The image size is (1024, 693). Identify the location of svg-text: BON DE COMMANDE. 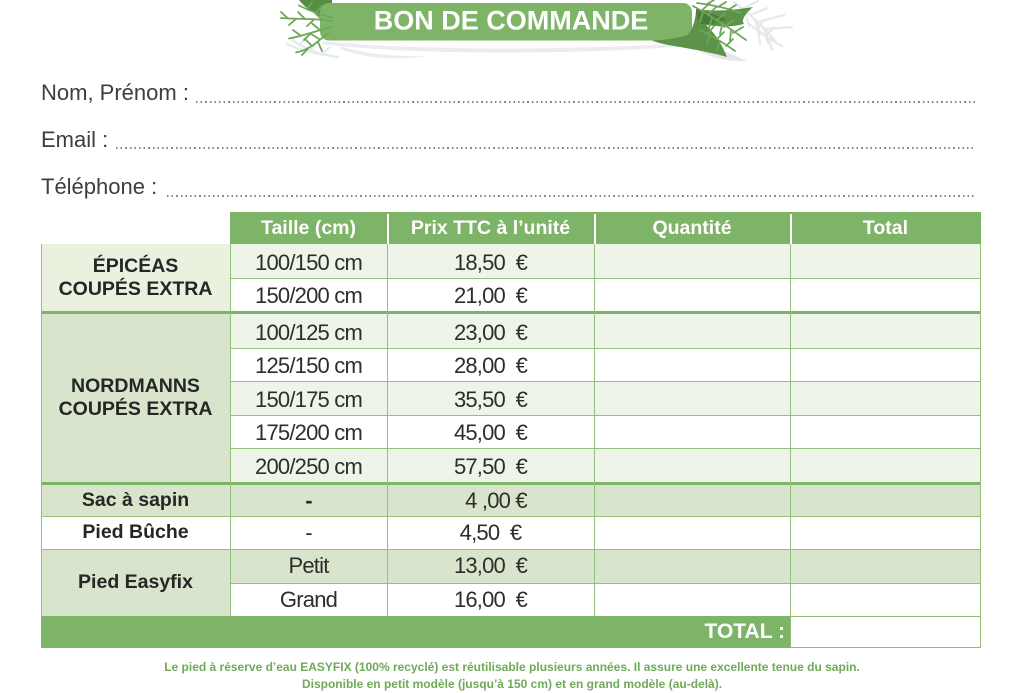
(511, 21).